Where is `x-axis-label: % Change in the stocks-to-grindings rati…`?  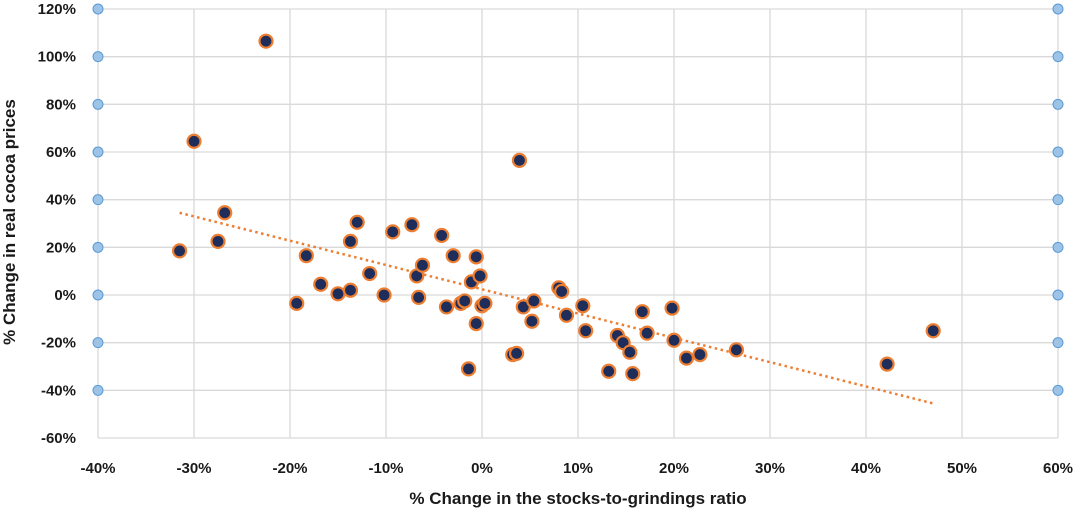
x-axis-label: % Change in the stocks-to-grindings rati… is located at coordinates (577, 498).